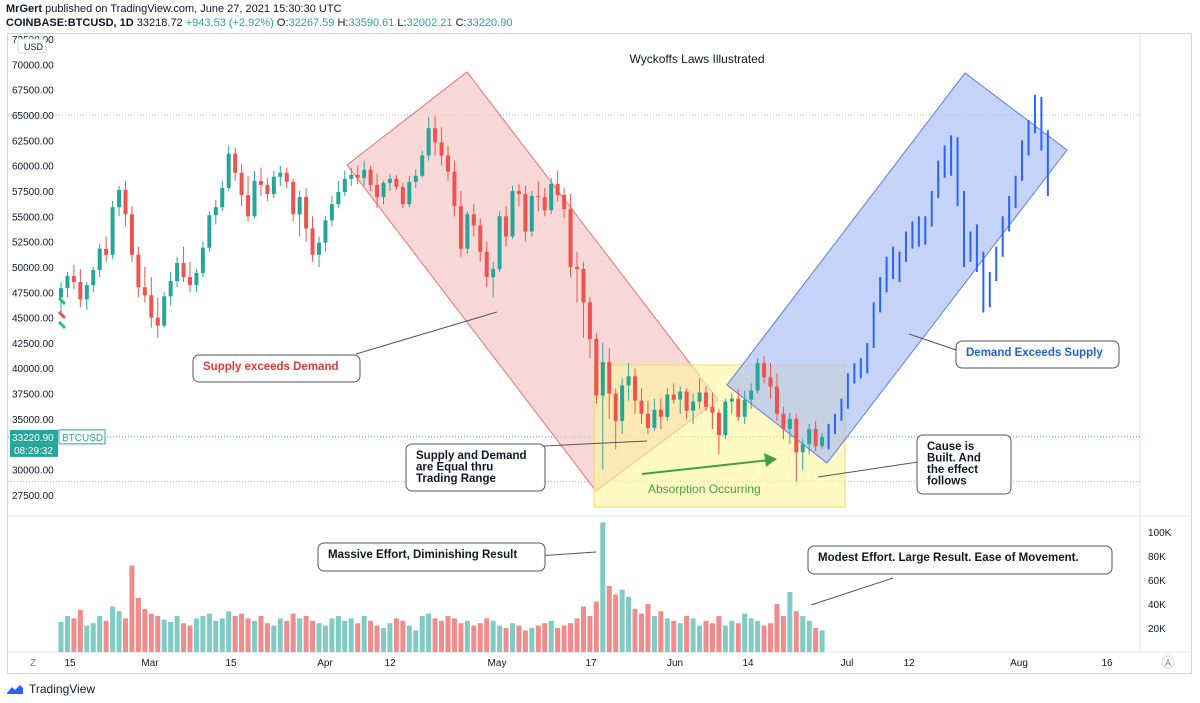 The height and width of the screenshot is (703, 1200). Describe the element at coordinates (1034, 353) in the screenshot. I see `demand-exceeds-text: Demand Exceeds Supply` at that location.